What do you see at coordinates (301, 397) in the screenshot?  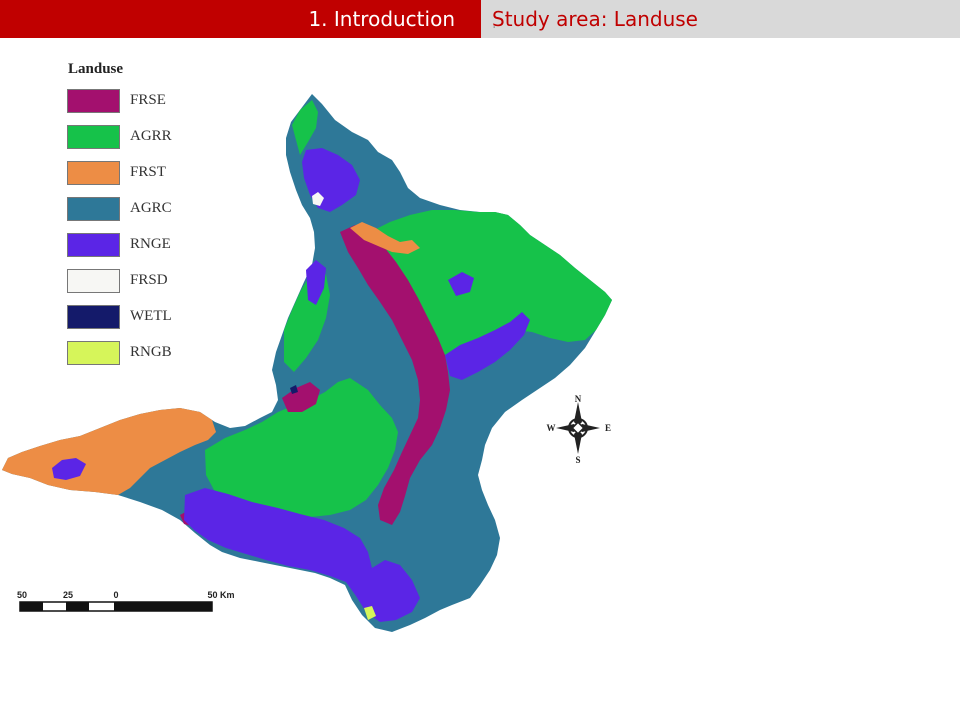 I see `map-region-frse-west` at bounding box center [301, 397].